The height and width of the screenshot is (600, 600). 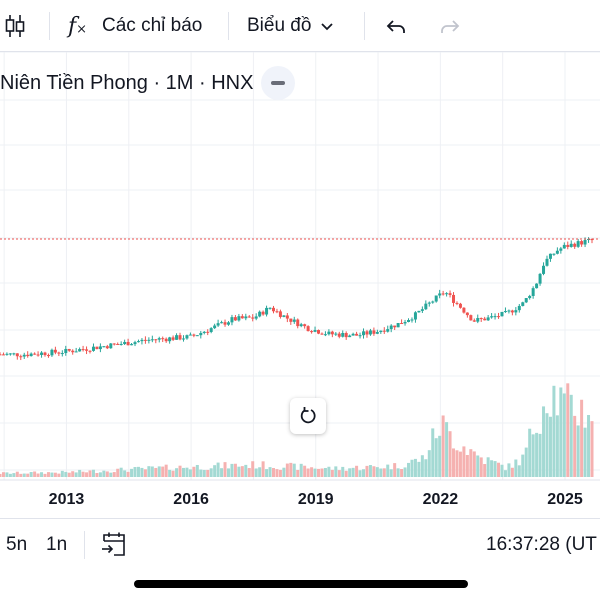 What do you see at coordinates (308, 416) in the screenshot?
I see `reset-chart-button` at bounding box center [308, 416].